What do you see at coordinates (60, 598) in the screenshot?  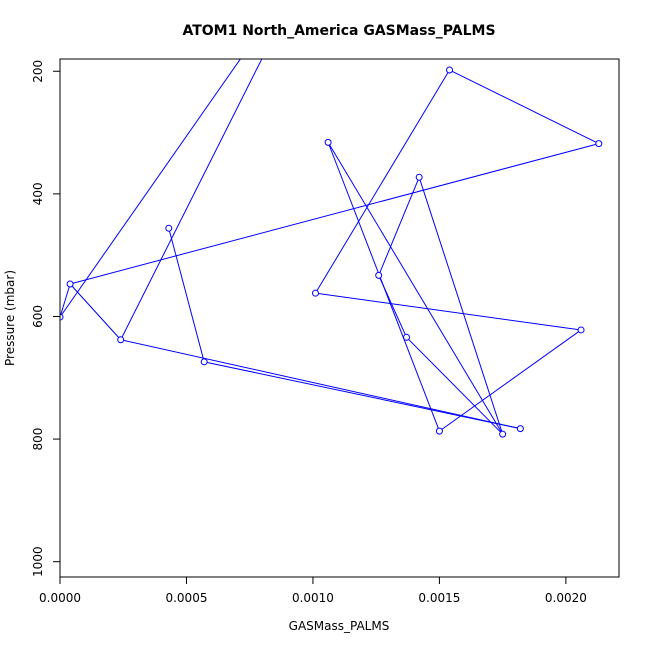 I see `x-tick-label: 0.0000` at bounding box center [60, 598].